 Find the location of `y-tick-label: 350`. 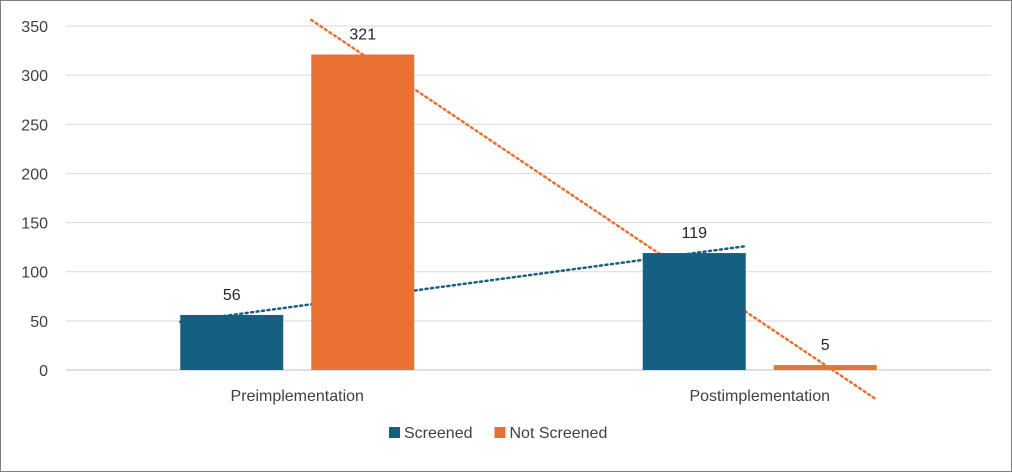

y-tick-label: 350 is located at coordinates (34, 27).